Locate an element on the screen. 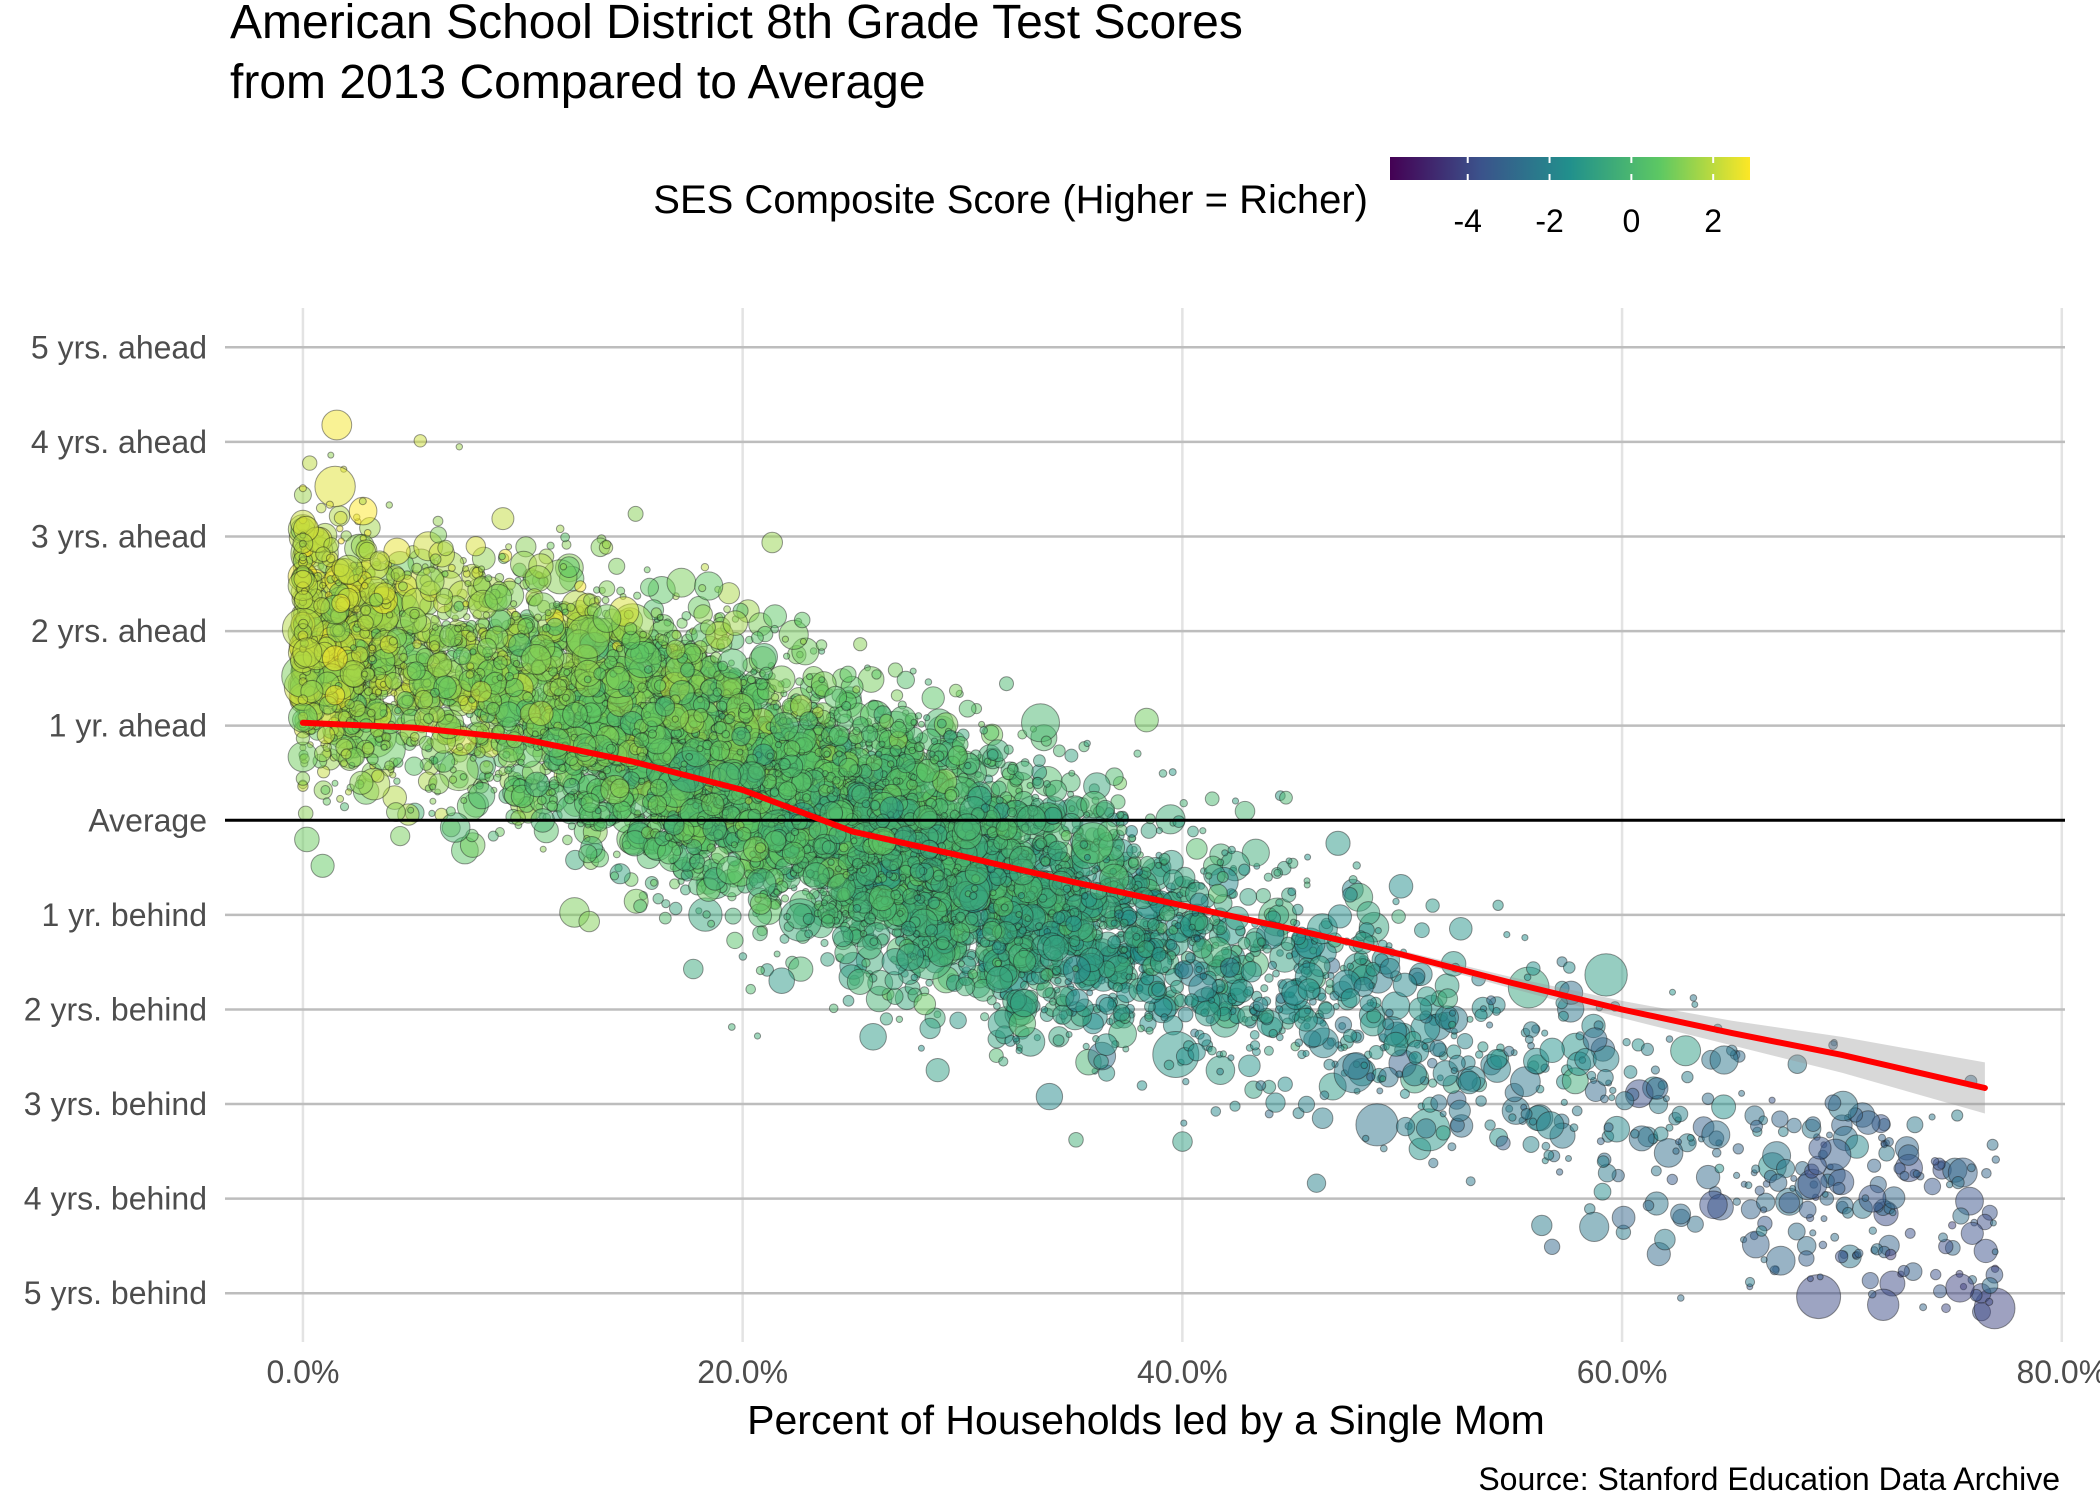  legend-tick-label: 0 is located at coordinates (1631, 221).